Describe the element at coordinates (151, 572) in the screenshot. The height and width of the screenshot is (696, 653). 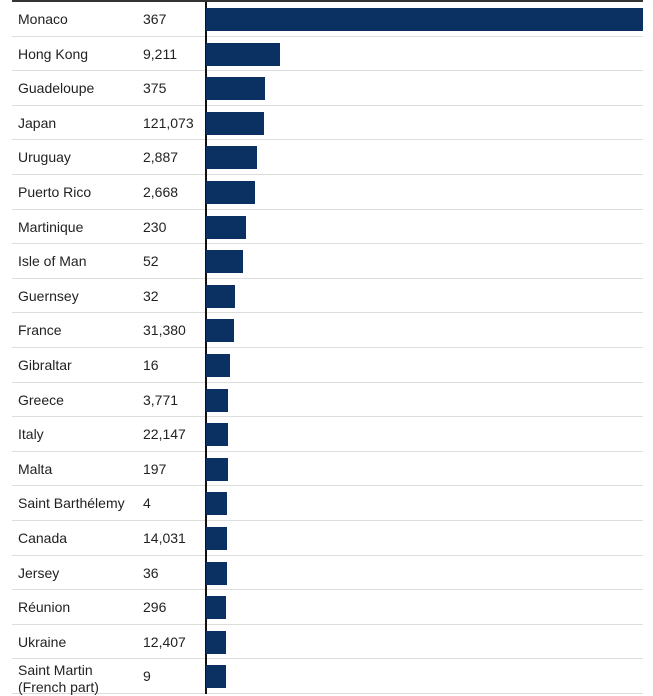
I see `value-label: 36` at that location.